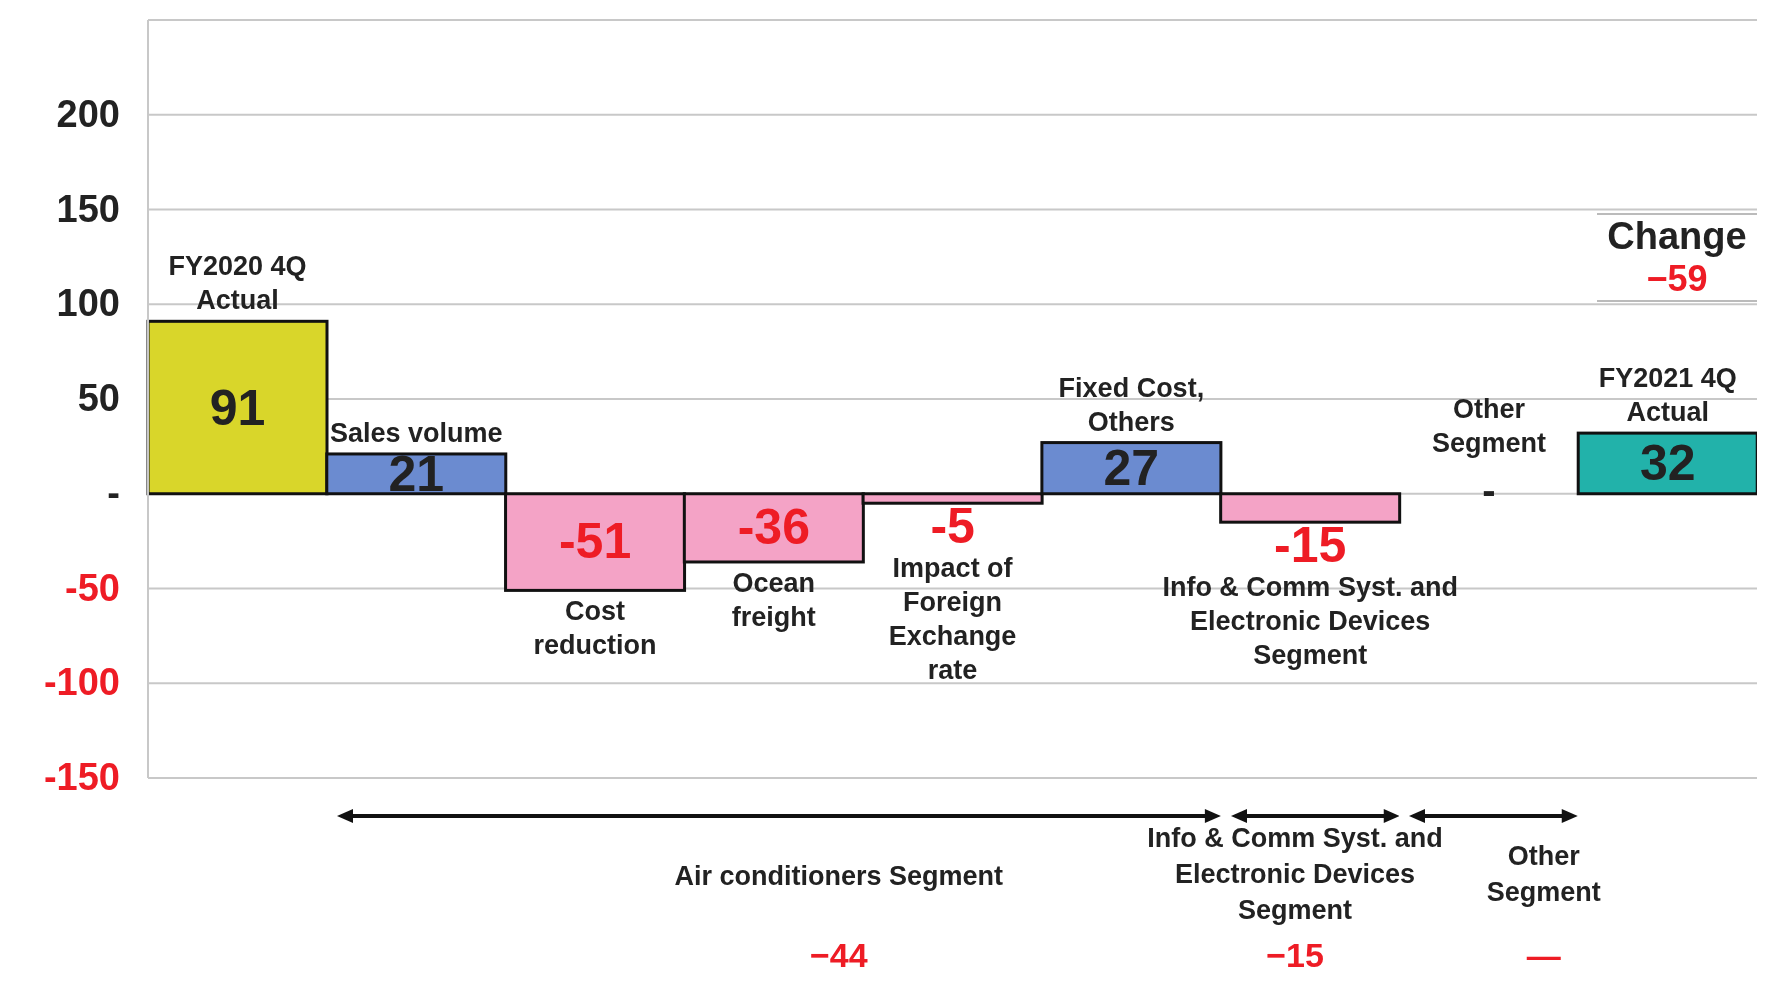 The height and width of the screenshot is (989, 1765). What do you see at coordinates (773, 526) in the screenshot?
I see `data-label: -36` at bounding box center [773, 526].